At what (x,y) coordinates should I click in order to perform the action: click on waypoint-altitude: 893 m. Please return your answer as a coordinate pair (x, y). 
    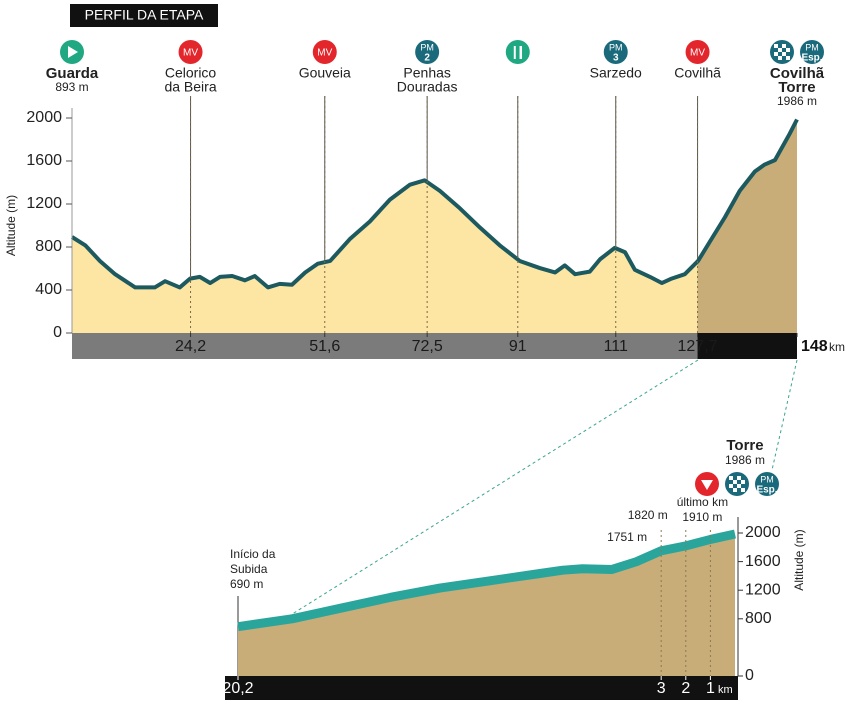
    Looking at the image, I should click on (71, 87).